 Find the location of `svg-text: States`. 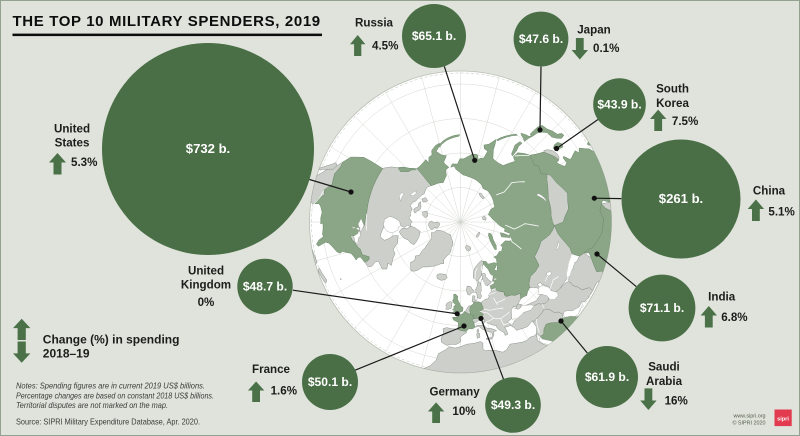

svg-text: States is located at coordinates (72, 143).